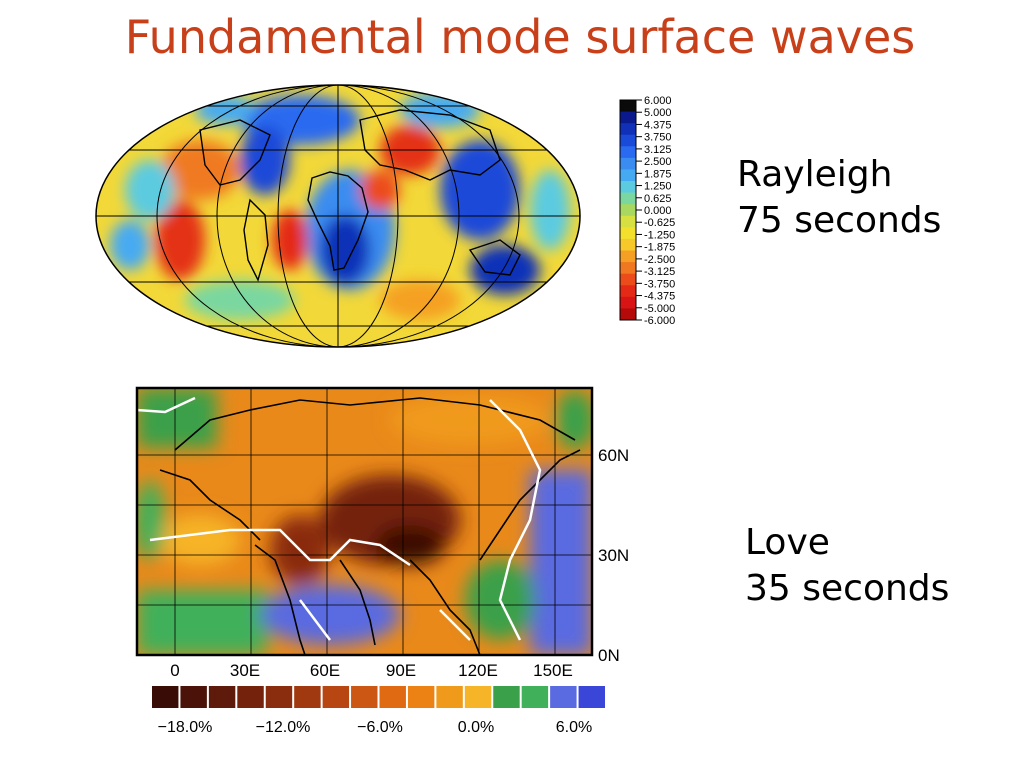 This screenshot has height=768, width=1024. I want to click on love-plate-boundaries, so click(339, 518).